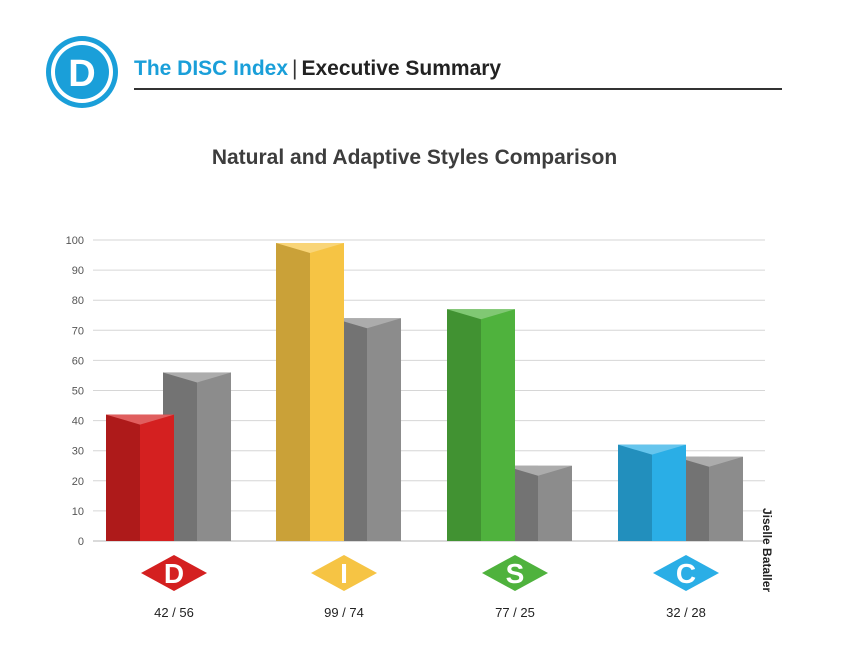 Image resolution: width=841 pixels, height=646 pixels. I want to click on y-tick-label: 100, so click(75, 241).